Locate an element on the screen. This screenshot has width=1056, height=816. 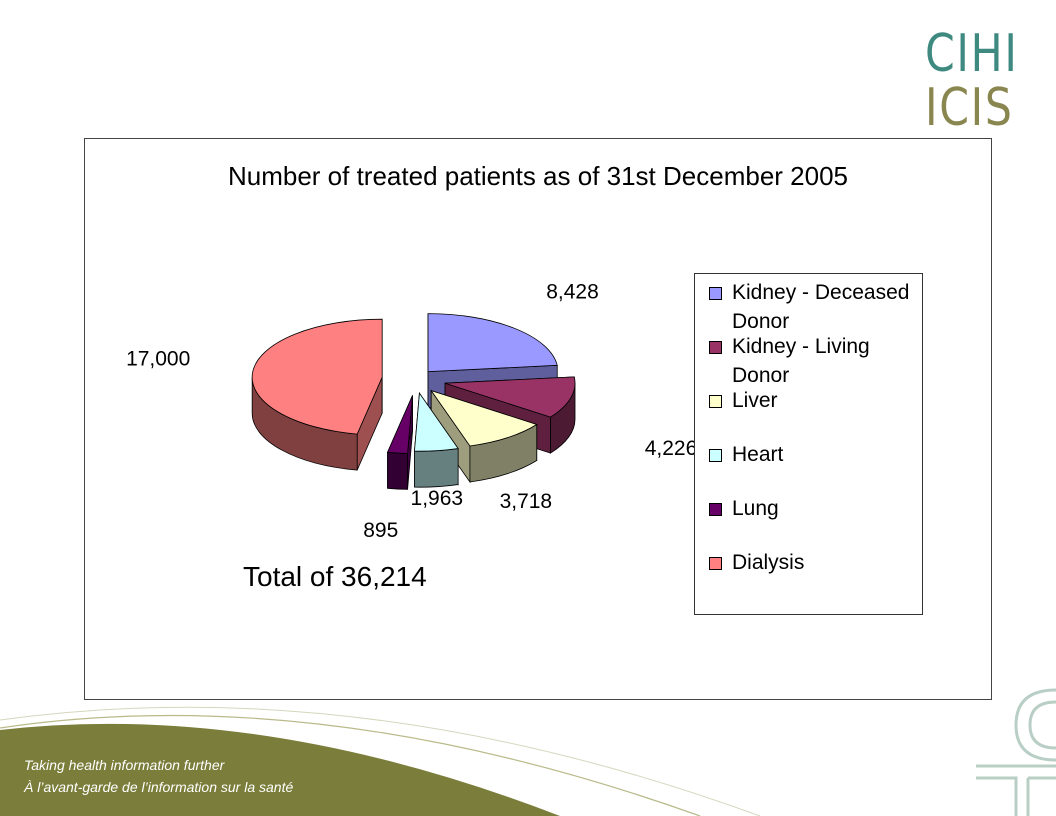
data-label-4: 895 is located at coordinates (380, 530).